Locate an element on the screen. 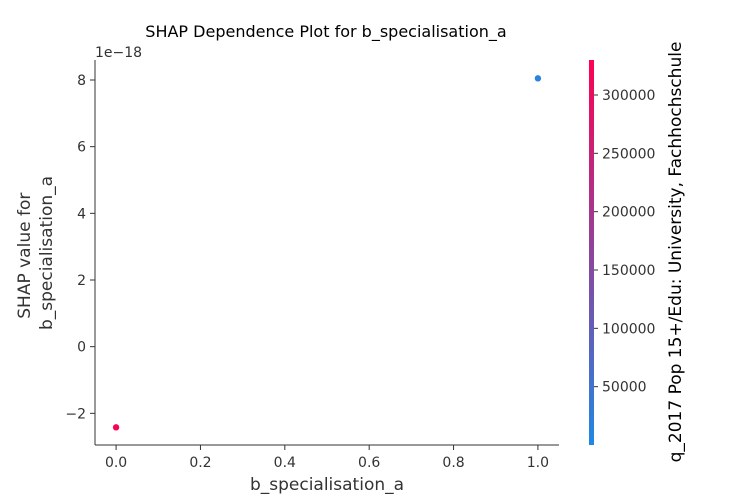 This screenshot has height=500, width=750. y-tick-label: −2 is located at coordinates (75, 414).